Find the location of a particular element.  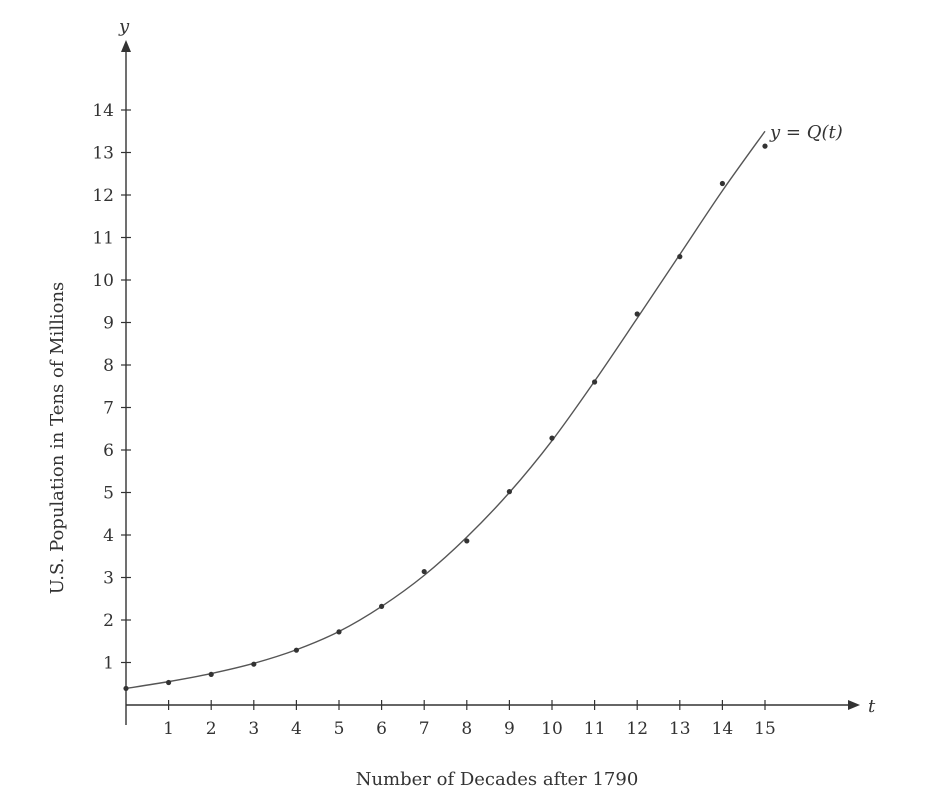

x-axis-arrow is located at coordinates (854, 705).